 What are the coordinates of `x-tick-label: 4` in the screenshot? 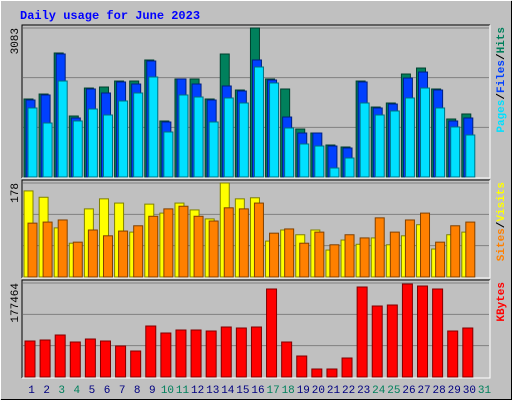 It's located at (77, 391).